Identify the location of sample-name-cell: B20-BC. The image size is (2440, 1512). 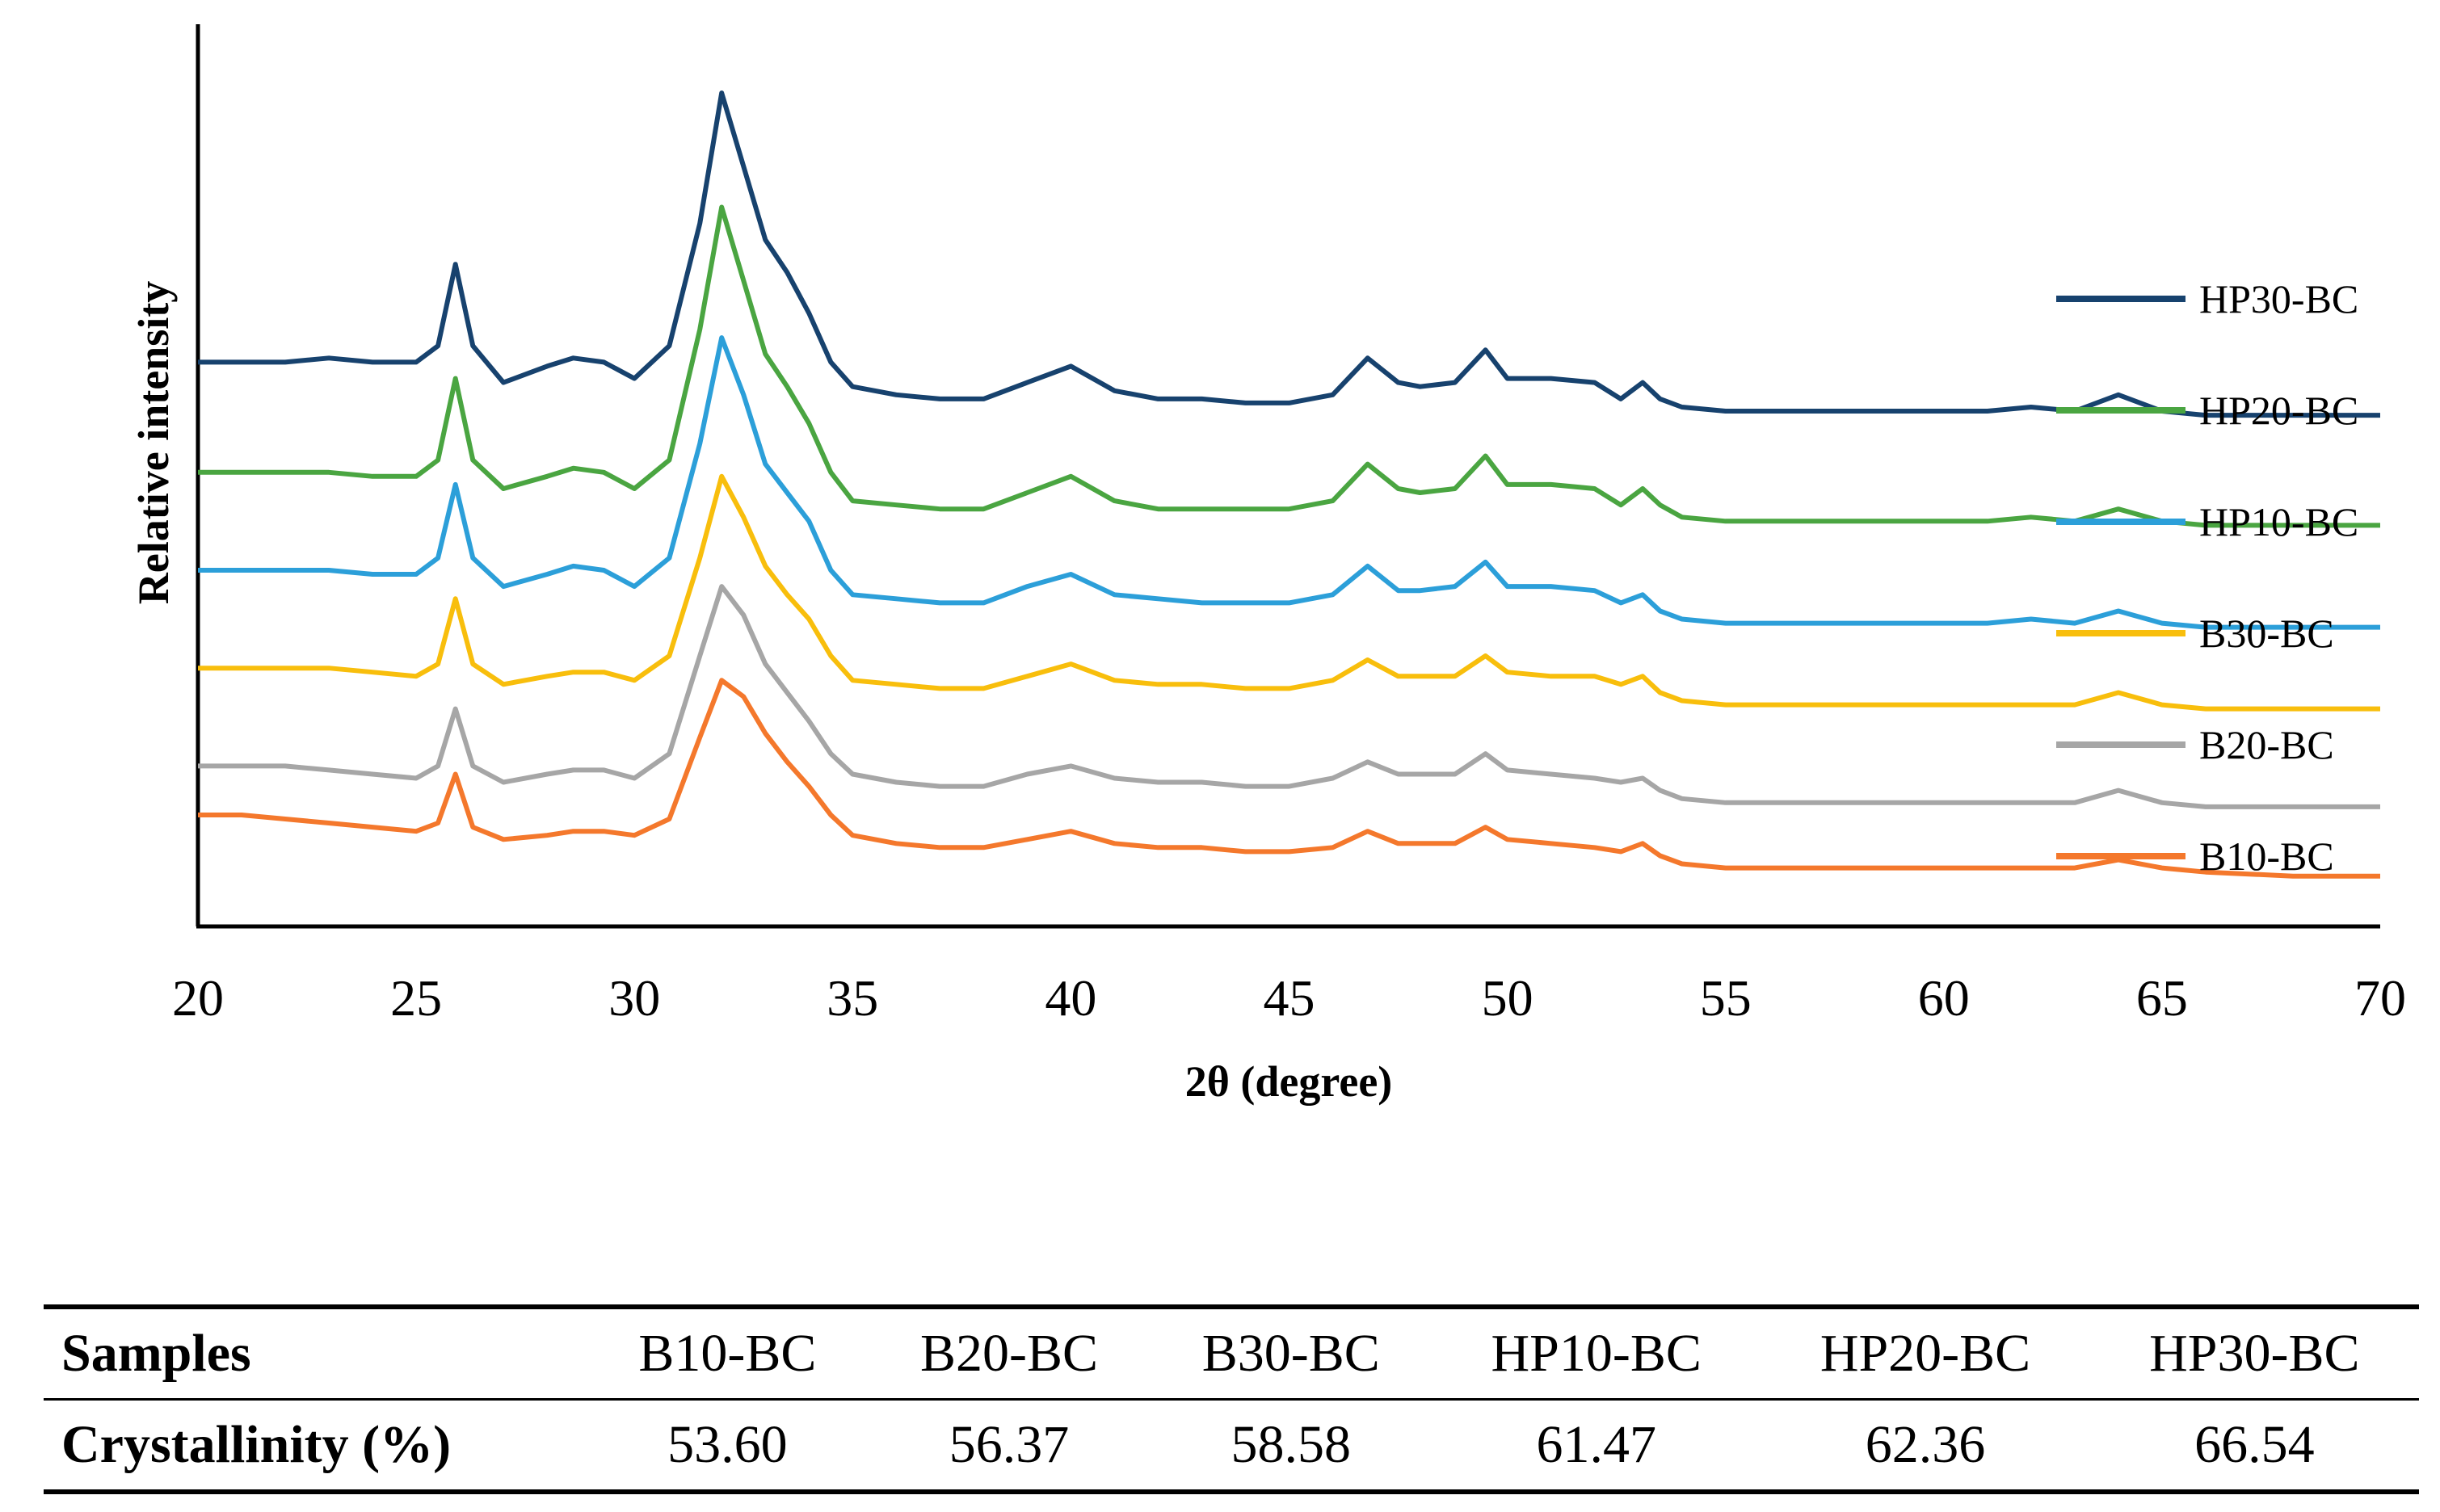
(1009, 1353).